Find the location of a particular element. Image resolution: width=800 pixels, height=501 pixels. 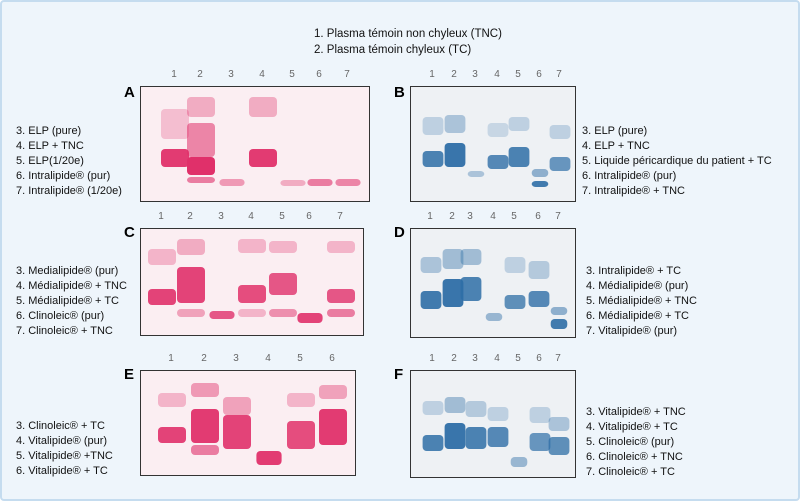

sample-label: 3. Medialipide® (pur) is located at coordinates (67, 271).